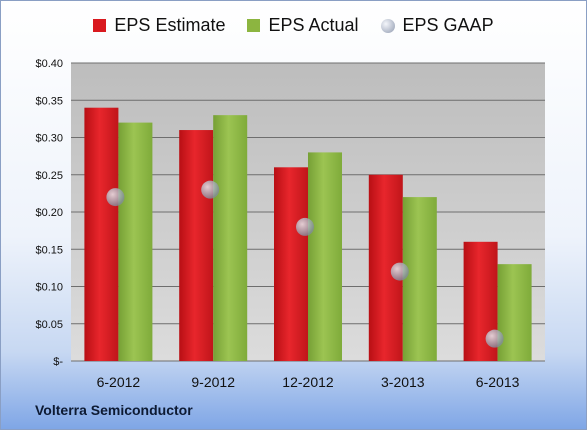 This screenshot has width=587, height=430. Describe the element at coordinates (403, 382) in the screenshot. I see `x-tick-label: 3-2013` at that location.